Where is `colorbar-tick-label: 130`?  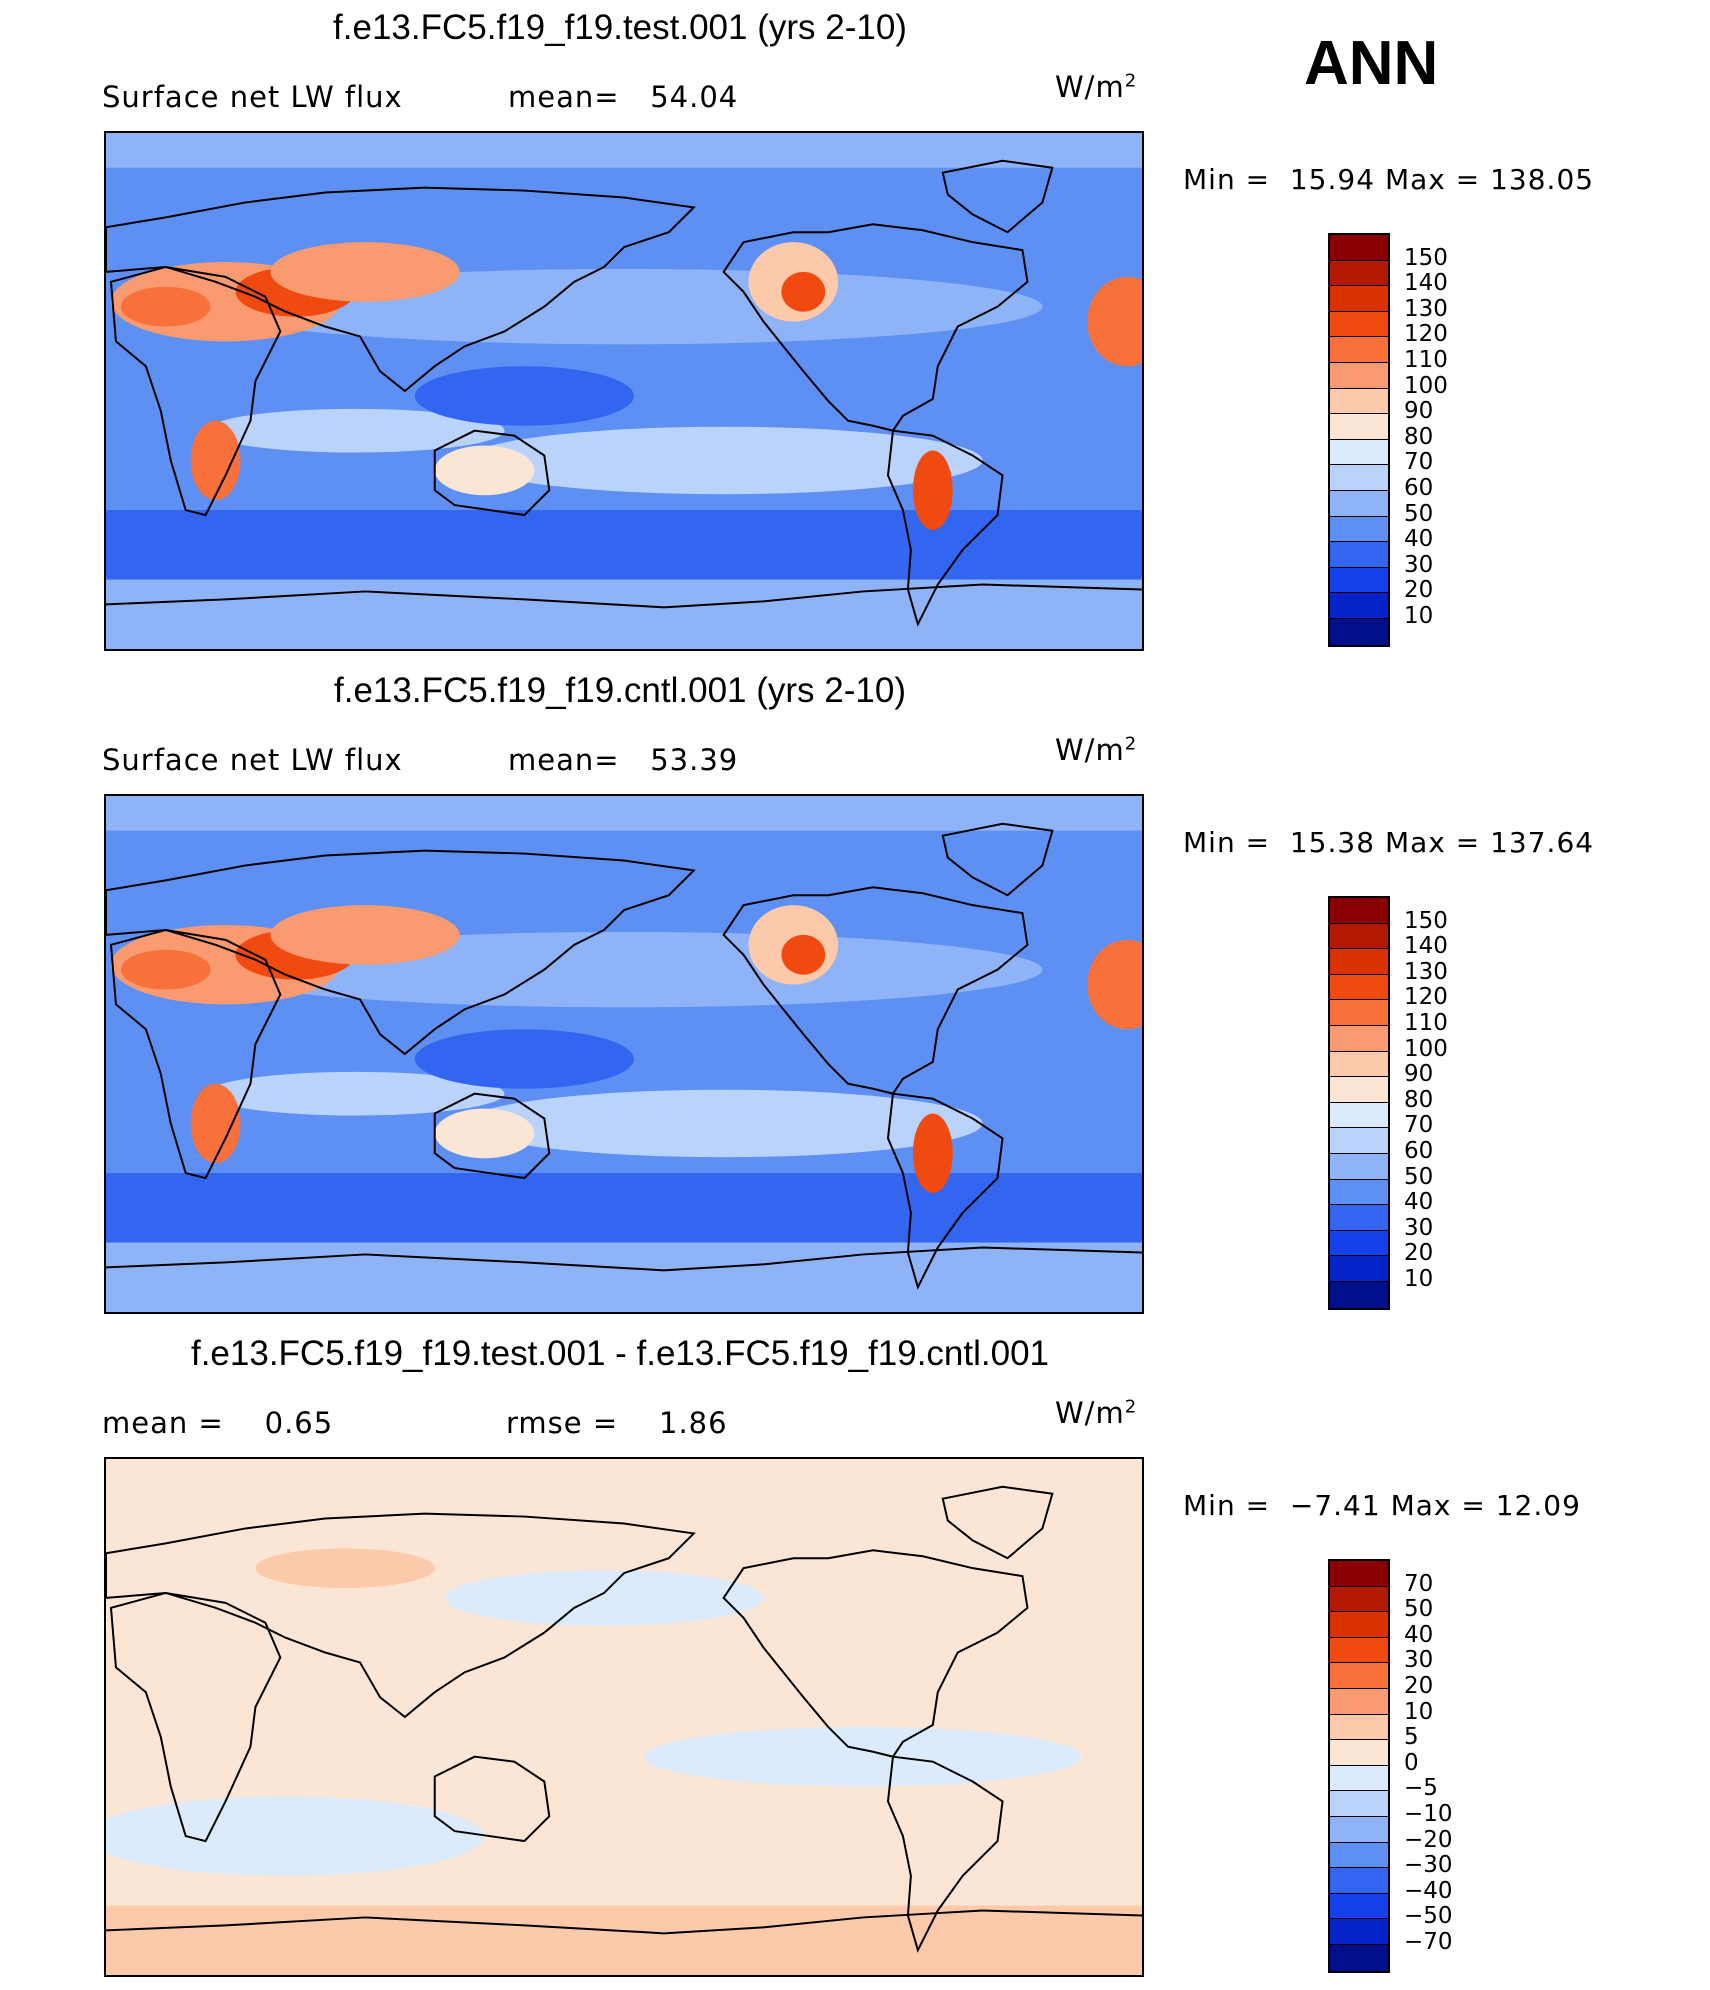 colorbar-tick-label: 130 is located at coordinates (1426, 971).